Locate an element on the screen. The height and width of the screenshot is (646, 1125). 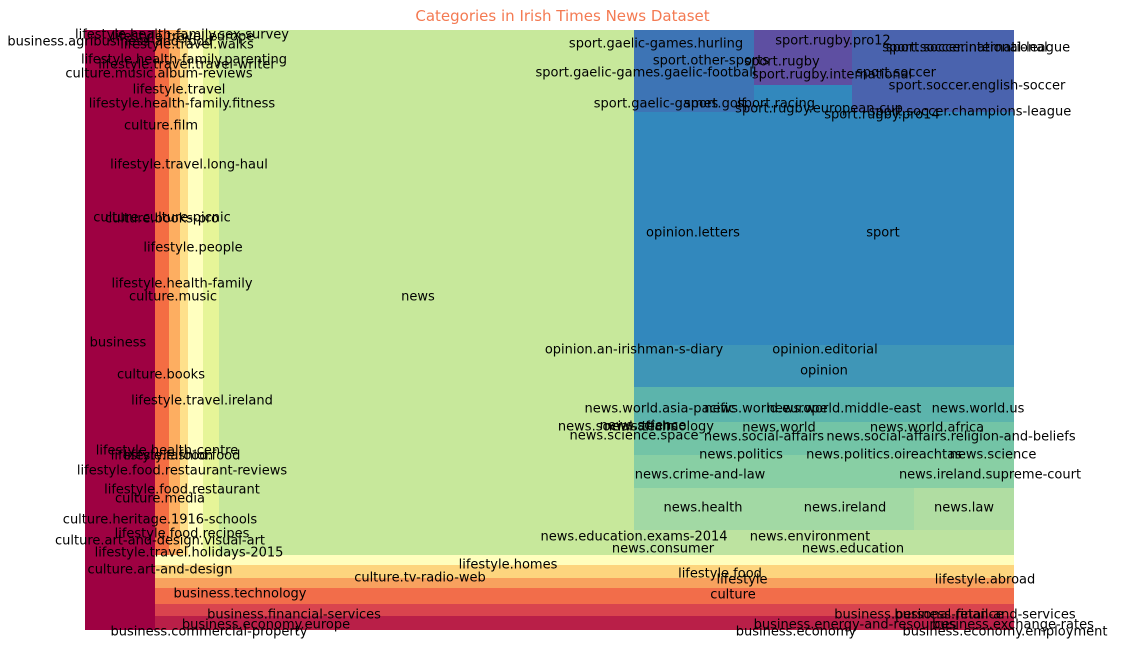
treemap-label: culture.music is located at coordinates (173, 297).